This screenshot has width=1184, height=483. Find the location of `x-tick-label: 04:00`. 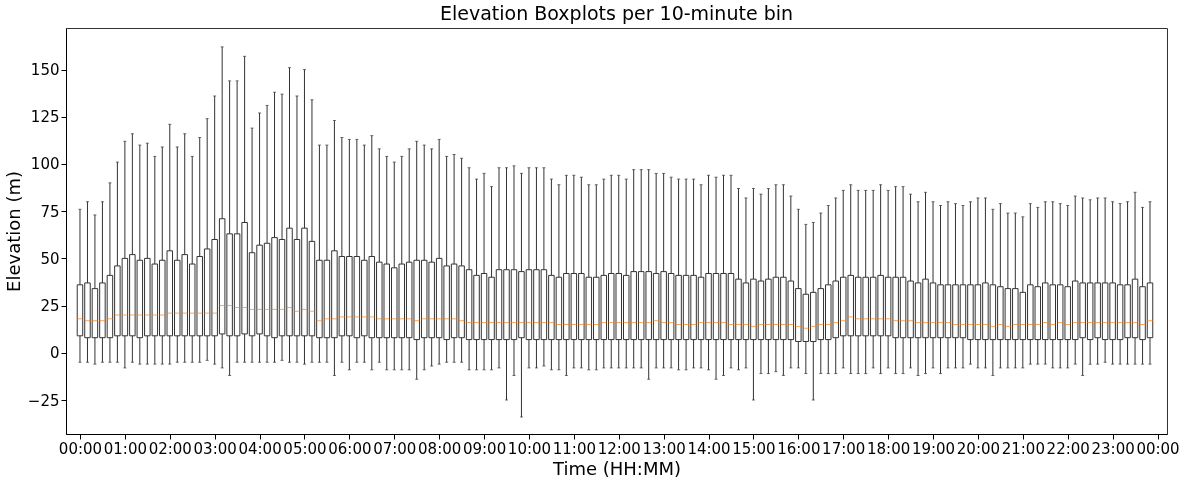

x-tick-label: 04:00 is located at coordinates (260, 448).